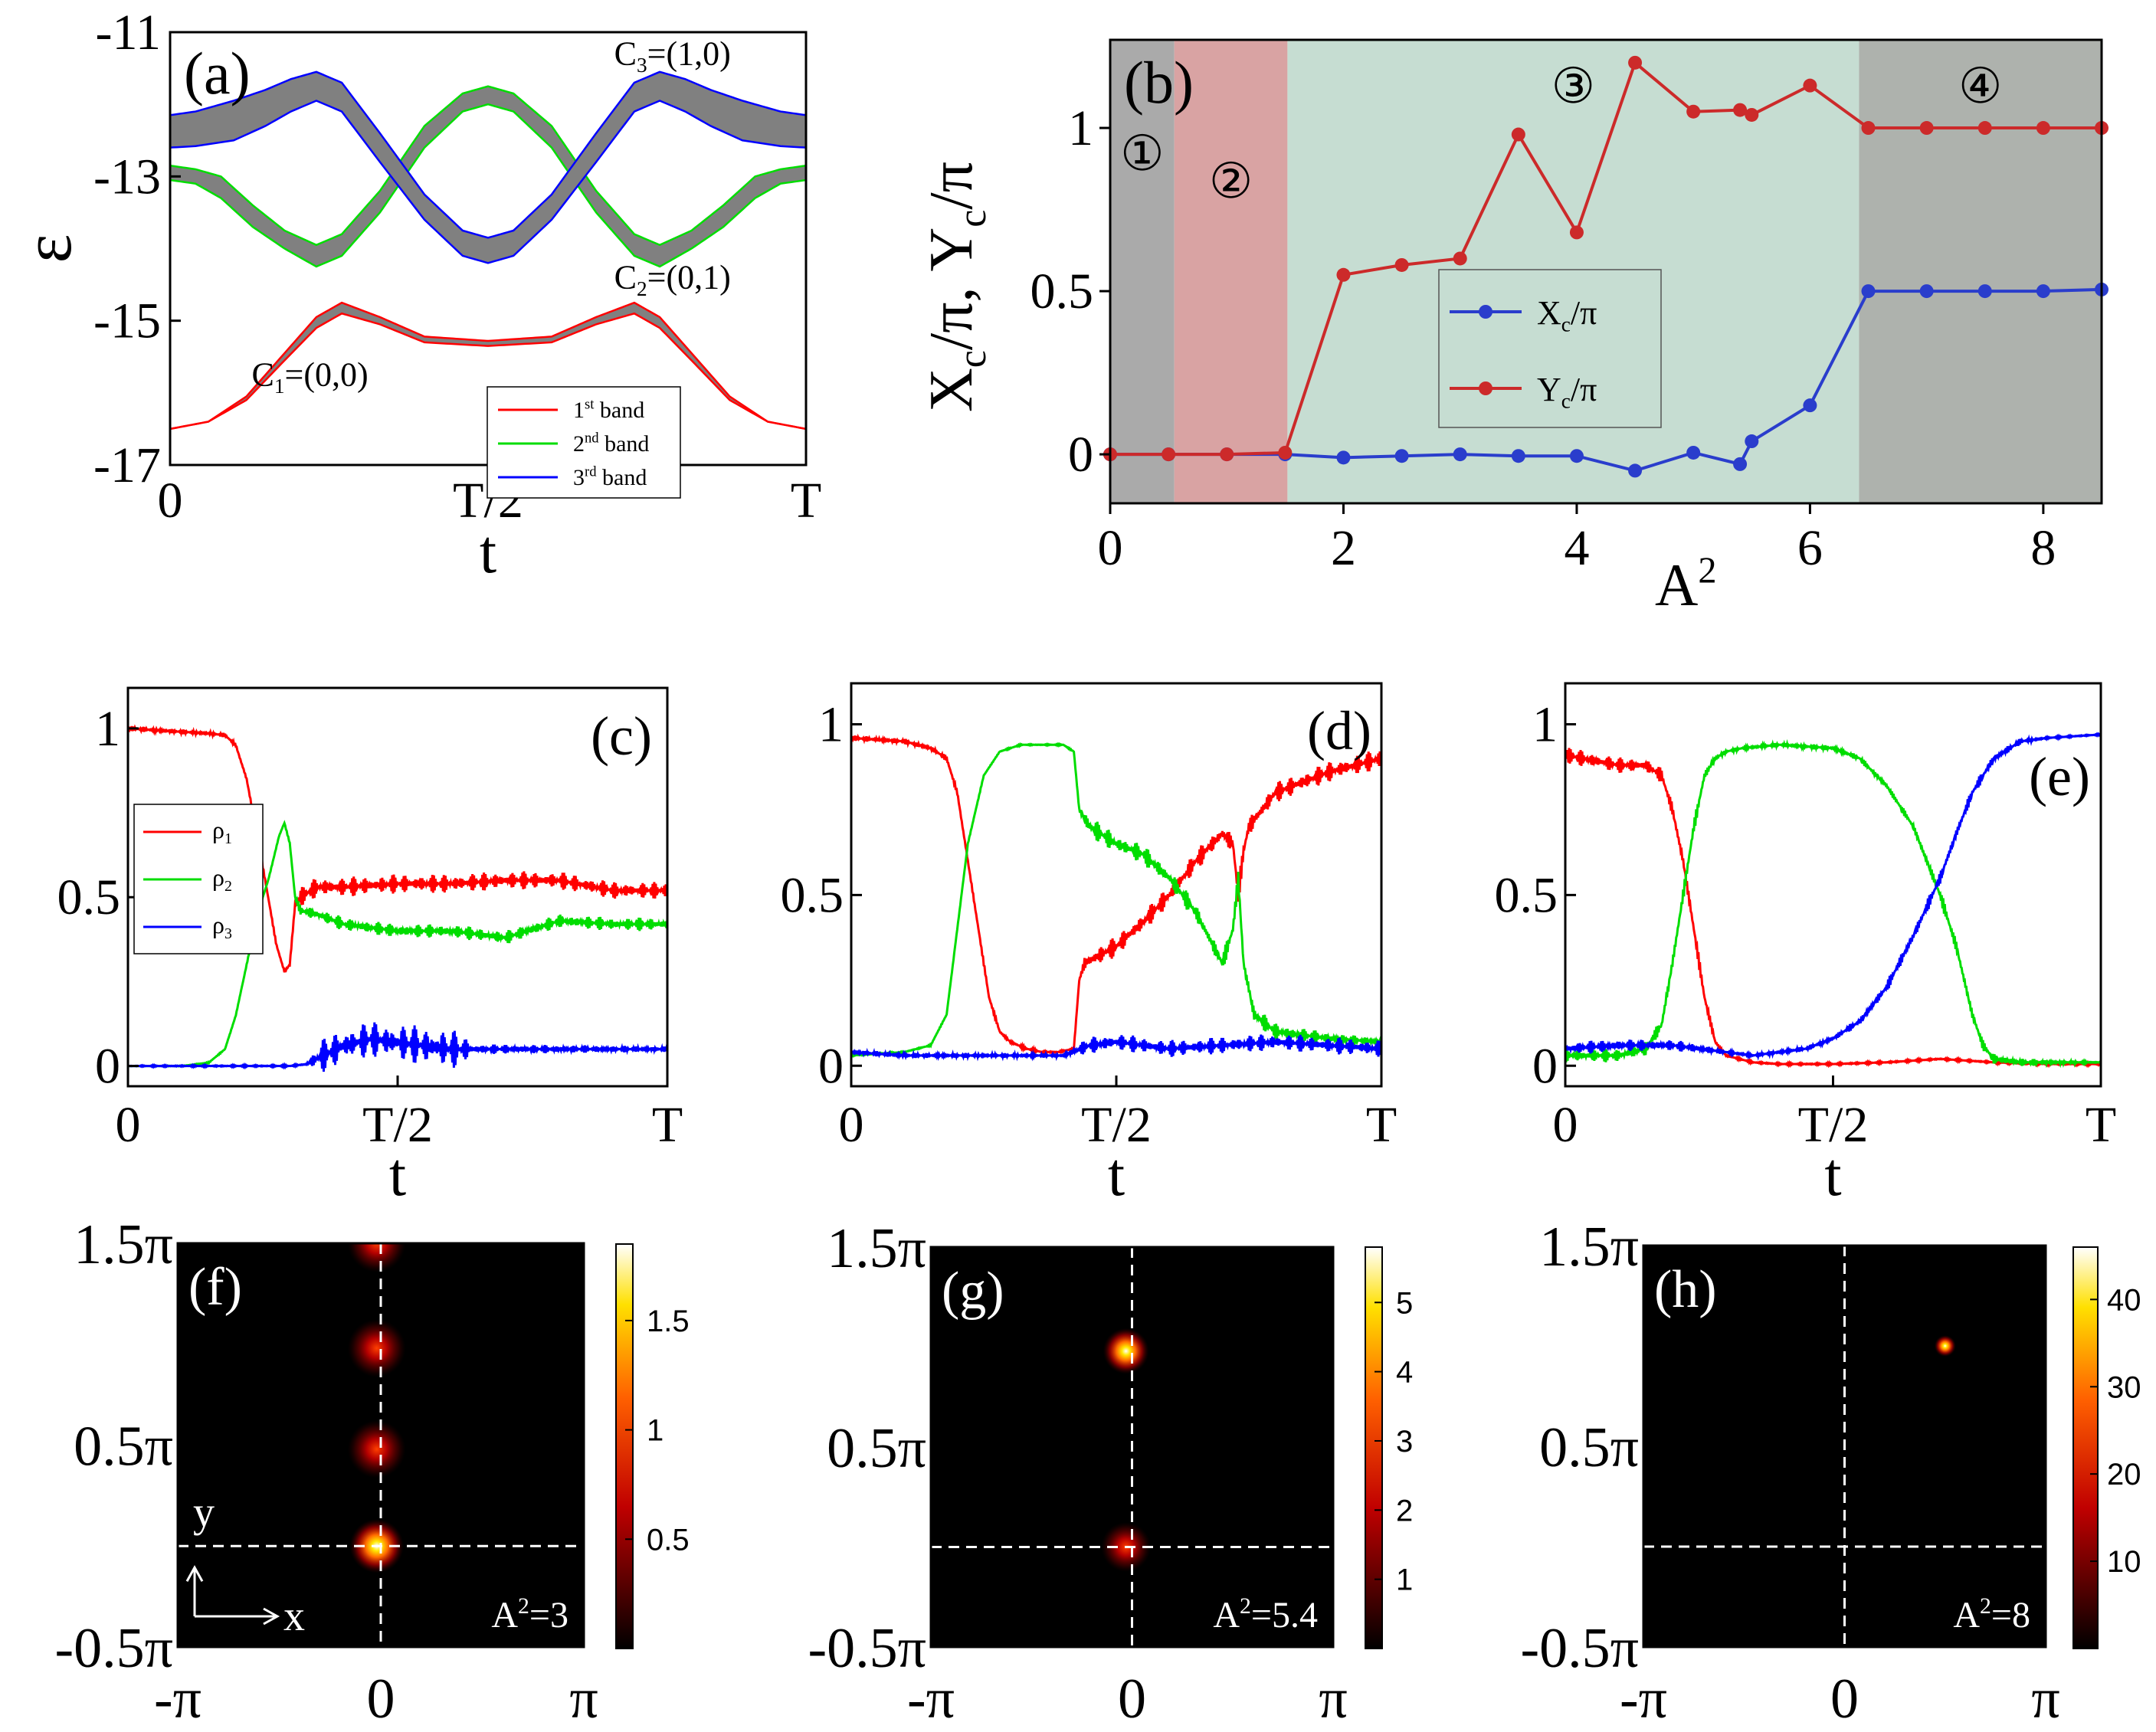 This screenshot has width=2156, height=1732. I want to click on b-ylabel: Xc/π, Yc/π, so click(956, 287).